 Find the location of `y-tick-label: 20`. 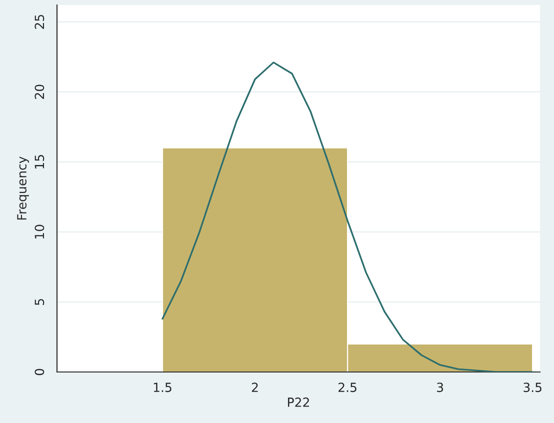

y-tick-label: 20 is located at coordinates (39, 91).